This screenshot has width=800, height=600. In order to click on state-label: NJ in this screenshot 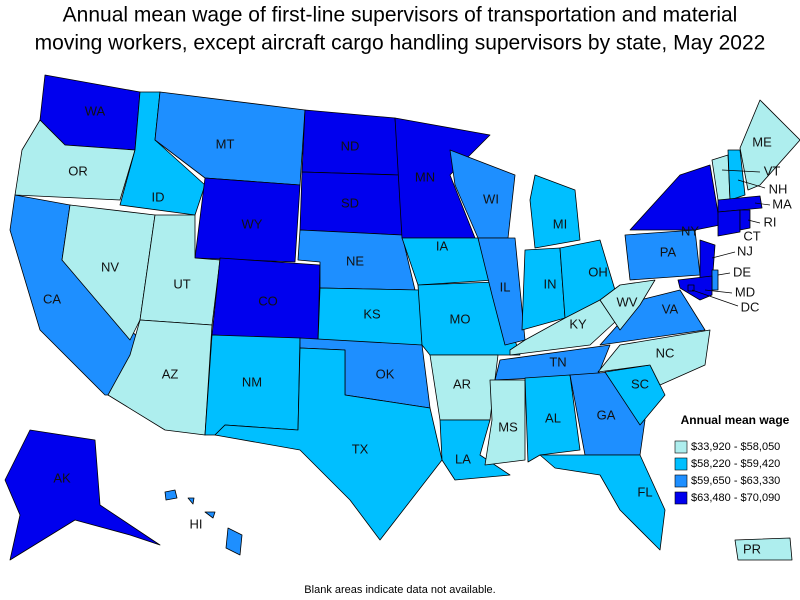, I will do `click(745, 250)`.